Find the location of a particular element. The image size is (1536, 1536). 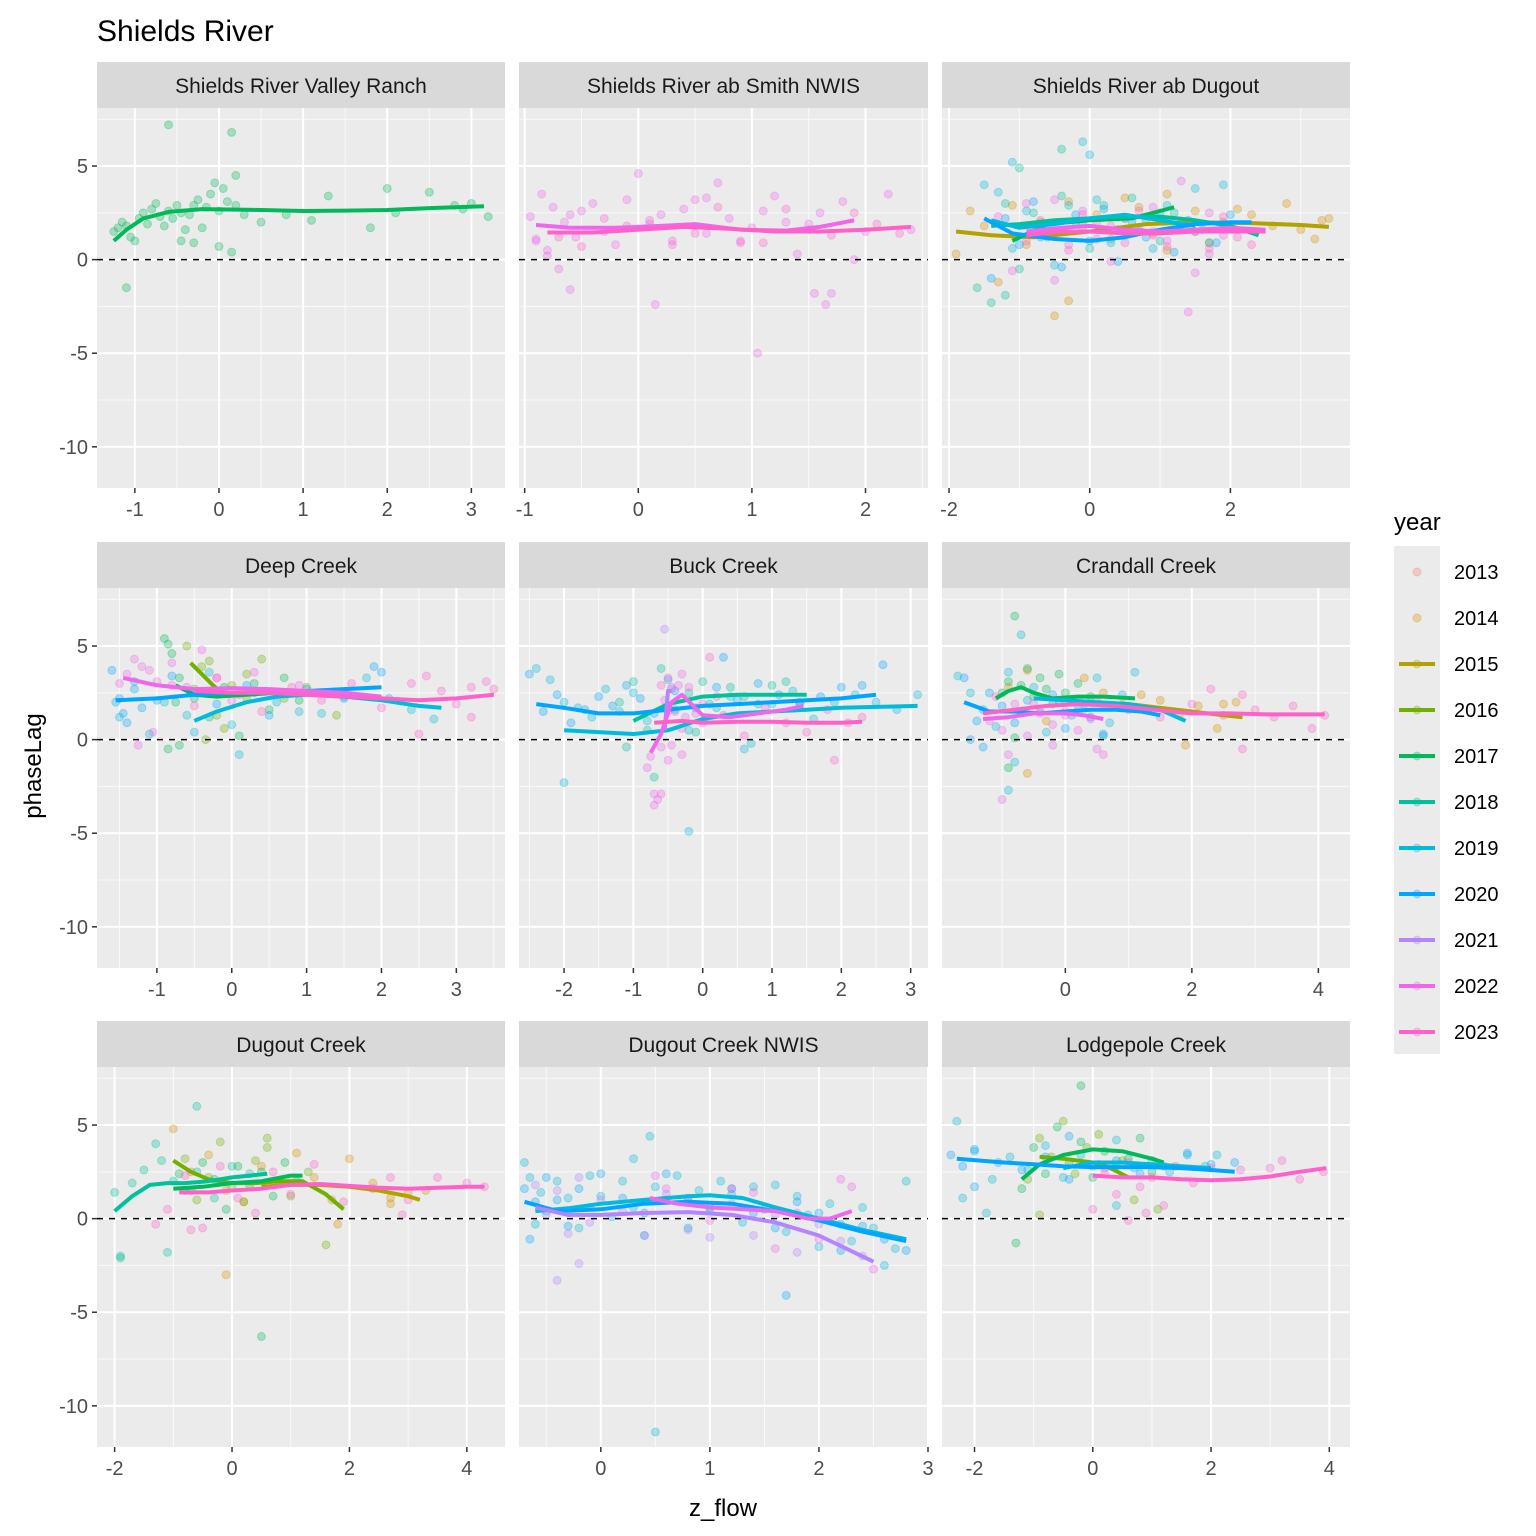

y-tick-label: 0 is located at coordinates (82, 741).